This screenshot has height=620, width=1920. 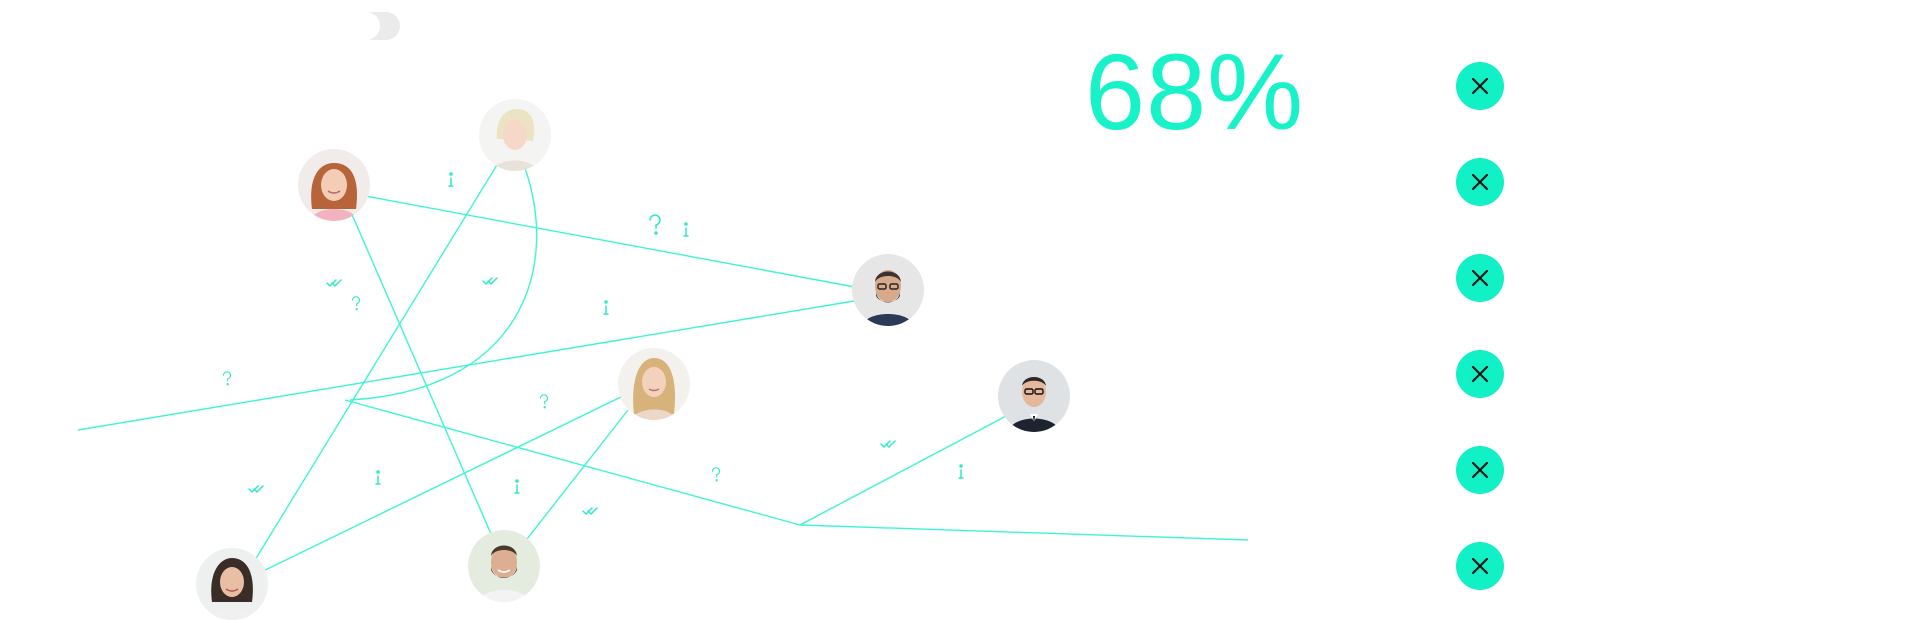 I want to click on avatar-man-beard-smile-image, so click(x=504, y=566).